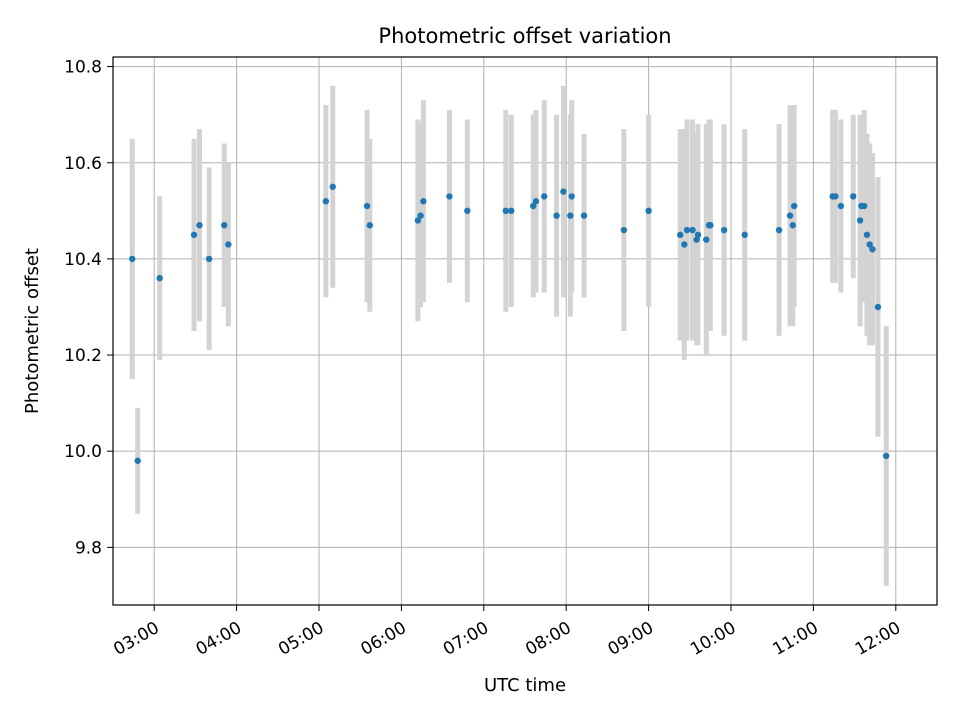 The height and width of the screenshot is (720, 960). Describe the element at coordinates (88, 548) in the screenshot. I see `y-tick-label: 9.8` at that location.